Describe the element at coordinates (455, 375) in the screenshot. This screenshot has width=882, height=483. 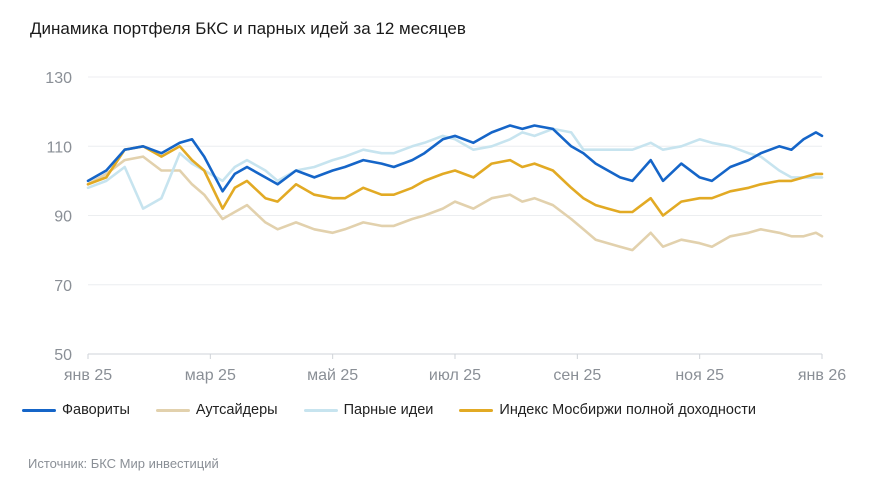
I see `x-tick-label: июл 25` at that location.